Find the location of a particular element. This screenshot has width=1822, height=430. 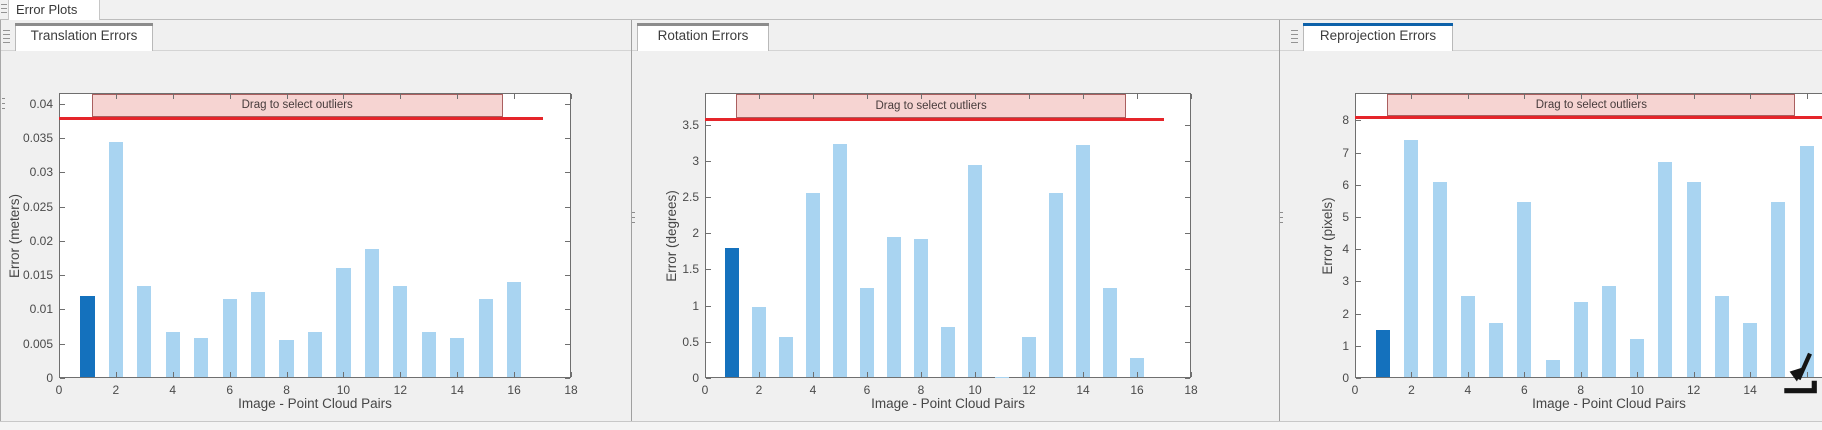

y-tick-label: 3.5 is located at coordinates (690, 124).